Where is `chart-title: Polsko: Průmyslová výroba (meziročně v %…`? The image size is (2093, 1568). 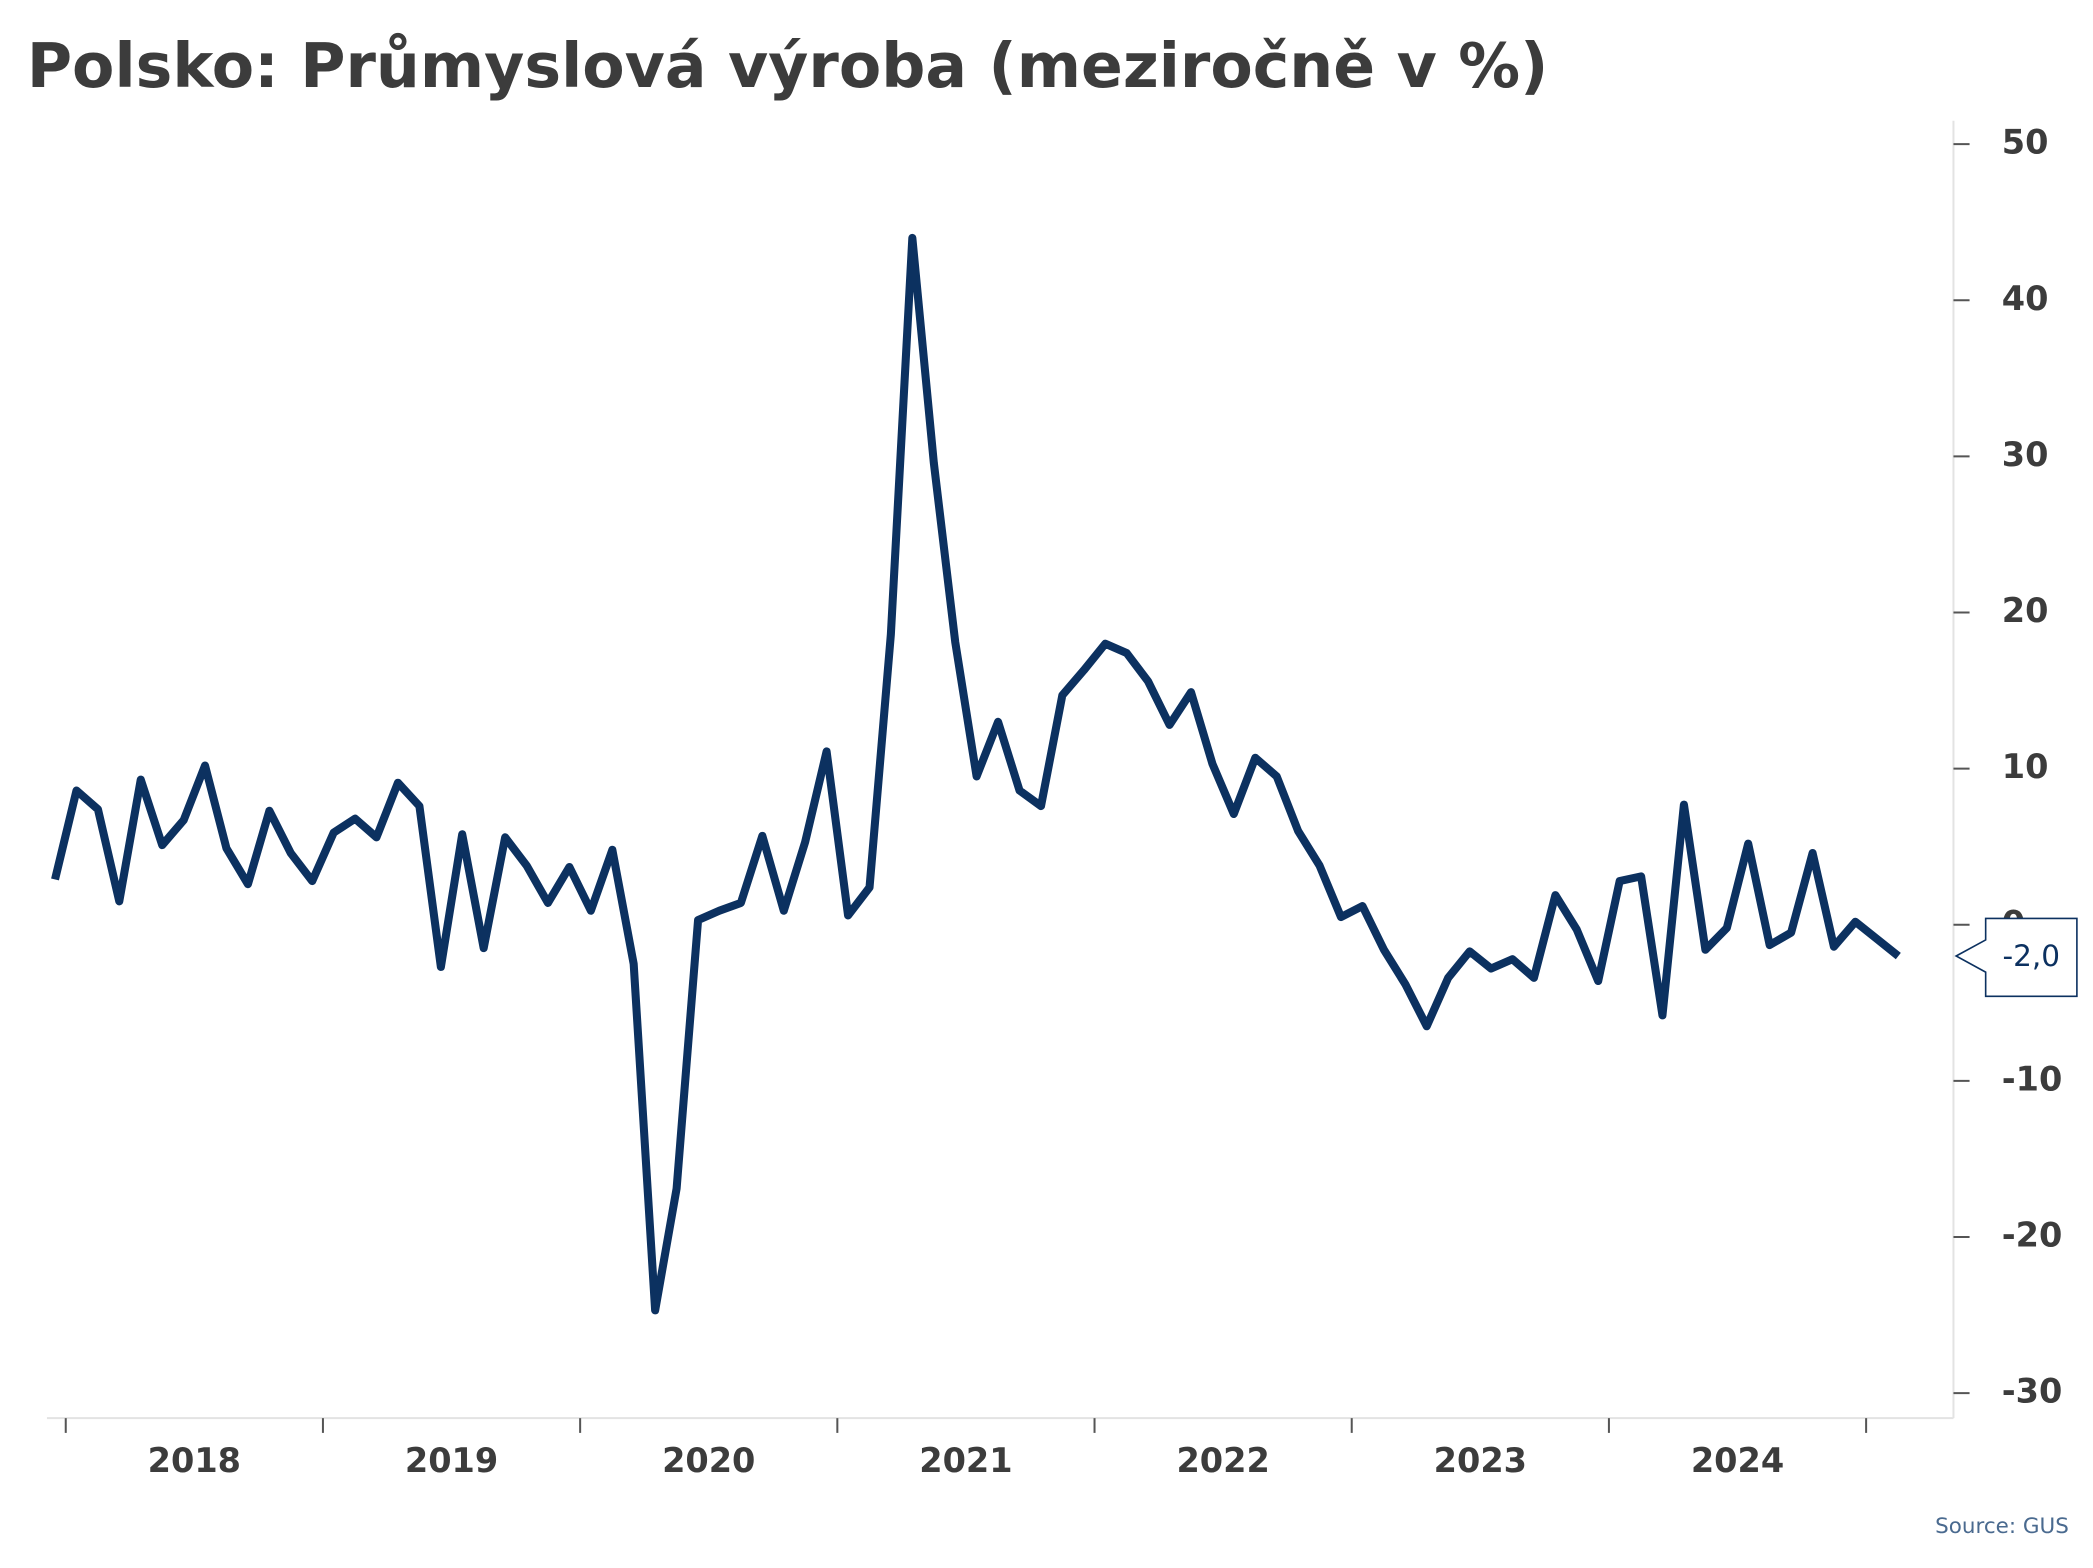
chart-title: Polsko: Průmyslová výroba (meziročně v %… is located at coordinates (787, 66).